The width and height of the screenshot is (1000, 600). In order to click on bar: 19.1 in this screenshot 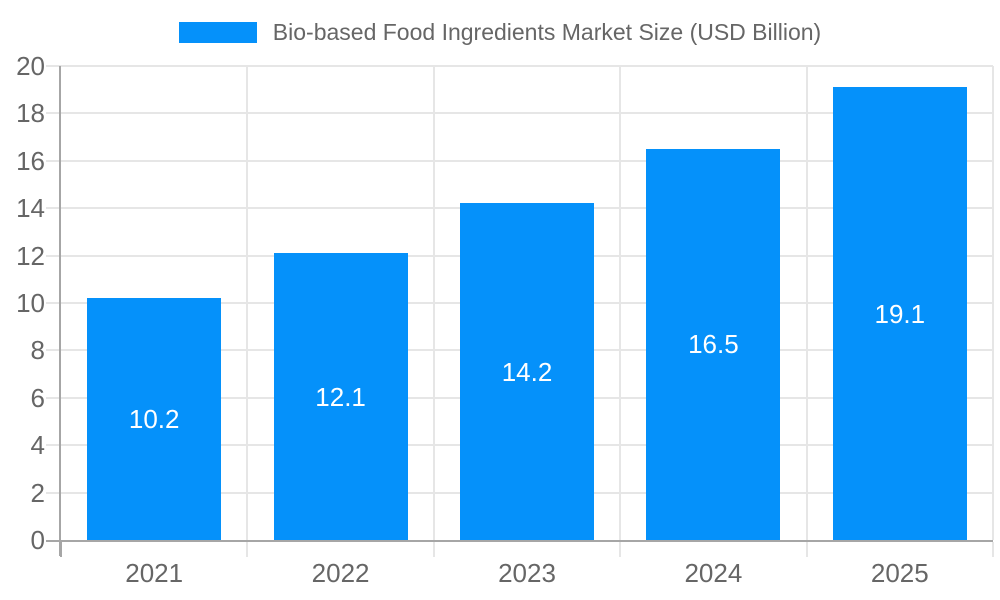, I will do `click(899, 313)`.